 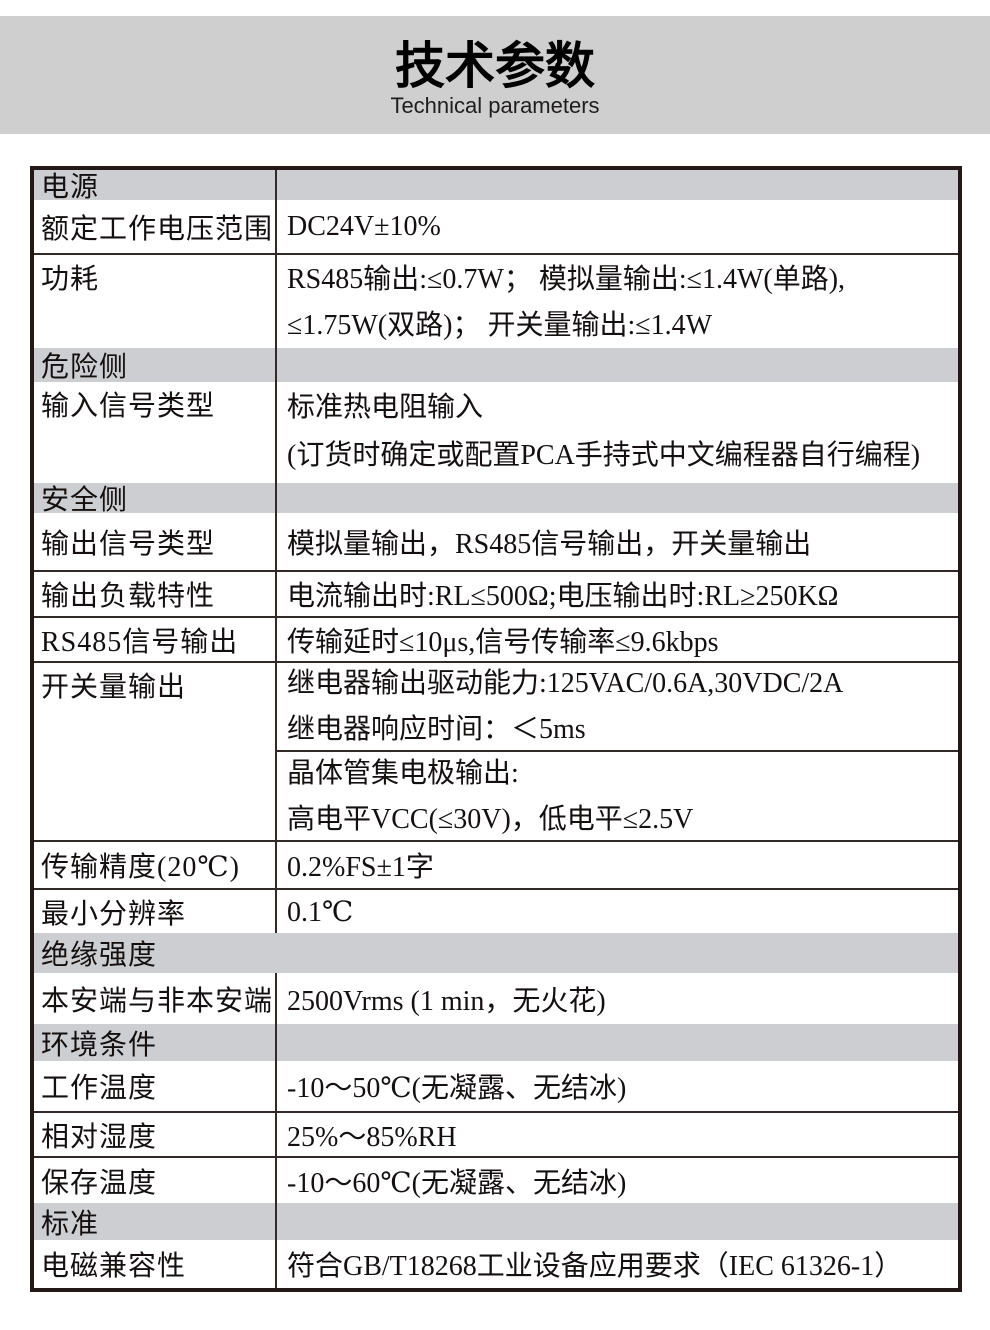 What do you see at coordinates (128, 406) in the screenshot?
I see `spec-label: 输入信号类型` at bounding box center [128, 406].